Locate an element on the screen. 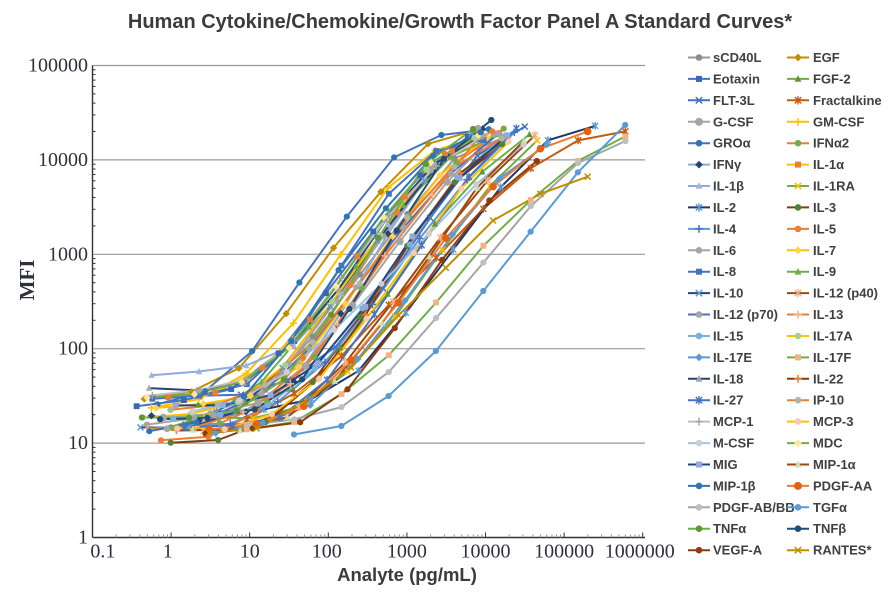 Image resolution: width=896 pixels, height=602 pixels. svg-text: IP-10 is located at coordinates (828, 400).